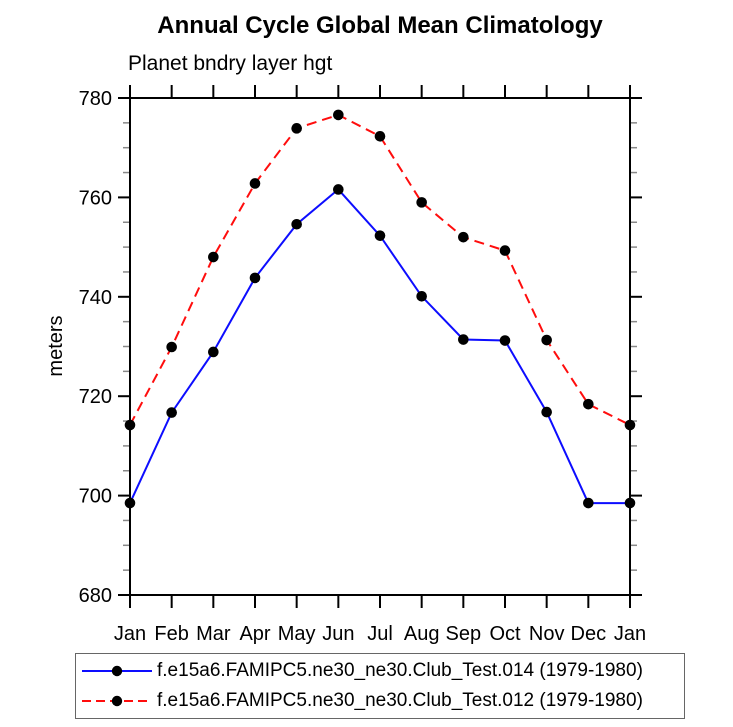  I want to click on y-tick-label: 700, so click(95, 497).